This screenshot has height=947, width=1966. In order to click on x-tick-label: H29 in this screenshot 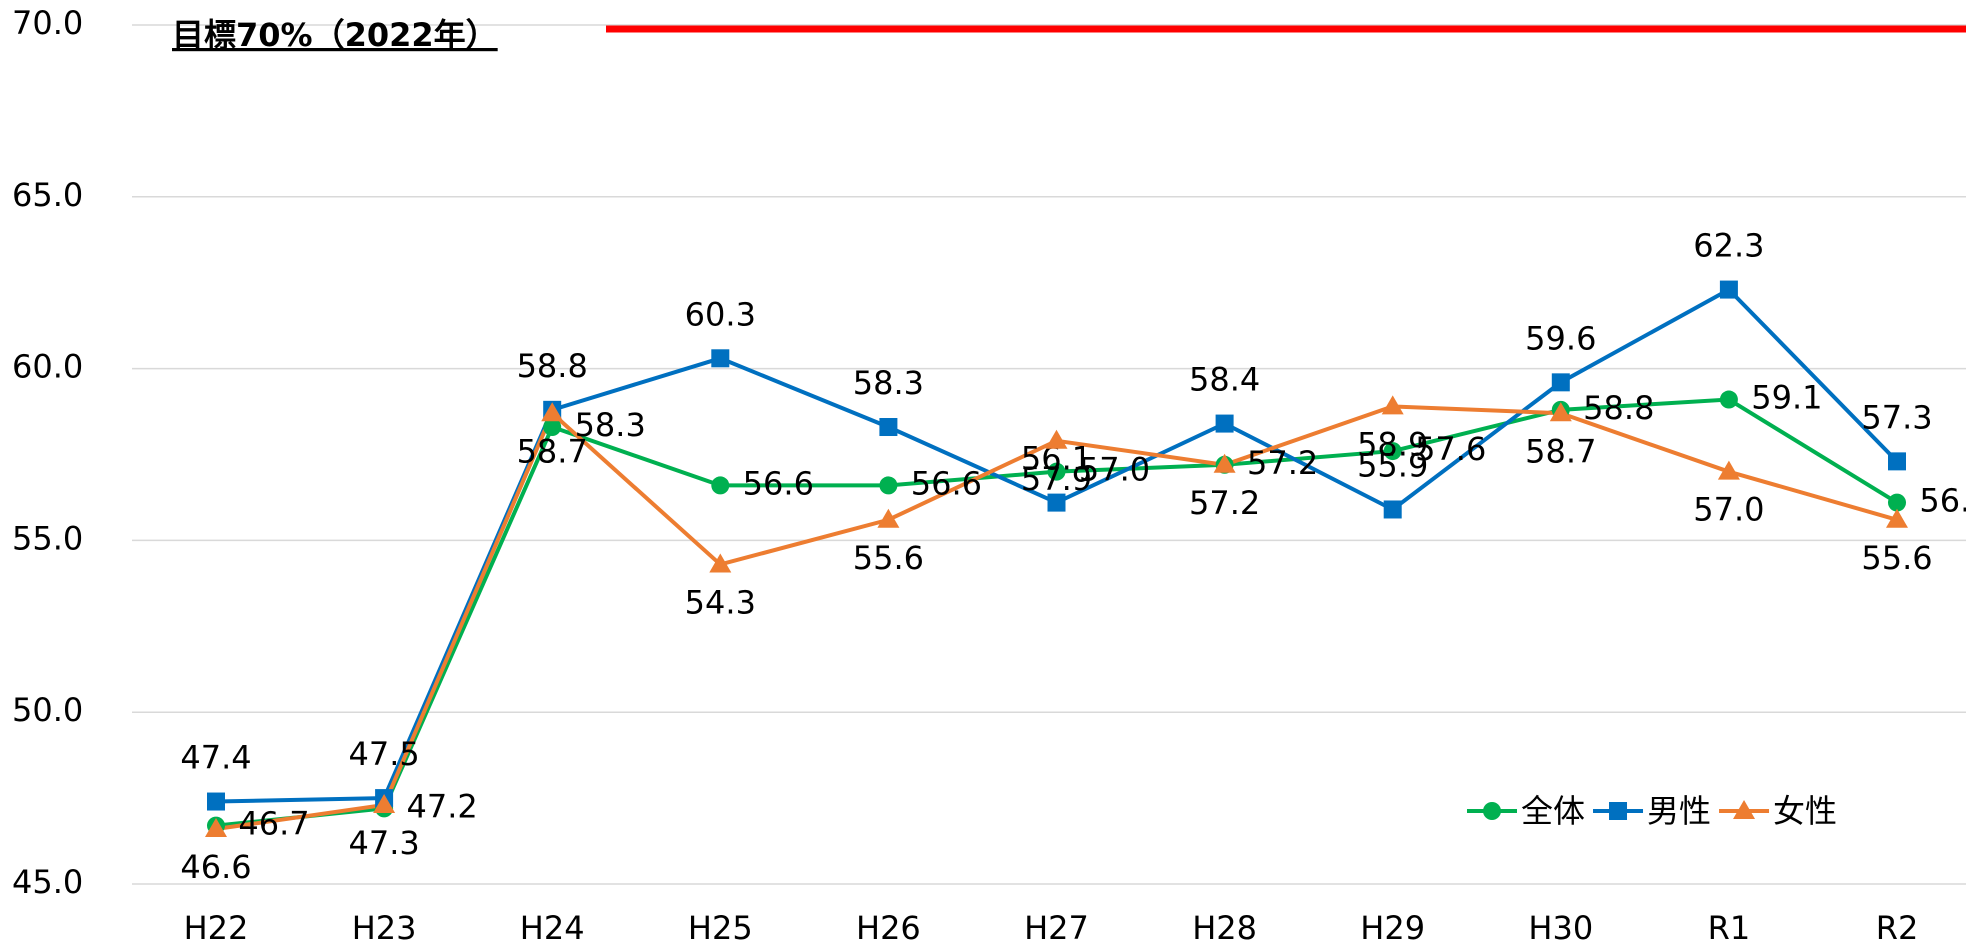, I will do `click(1392, 928)`.